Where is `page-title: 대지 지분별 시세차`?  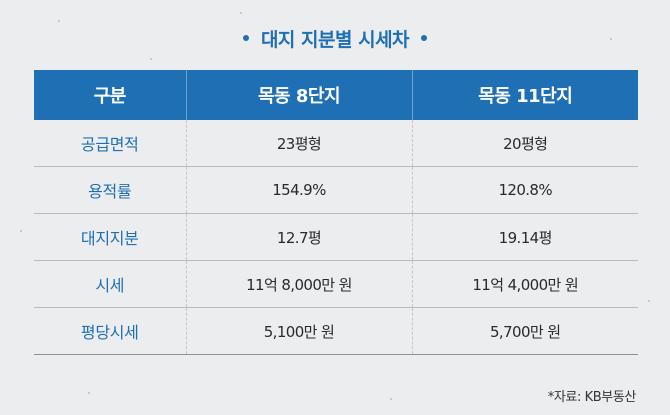
page-title: 대지 지분별 시세차 is located at coordinates (335, 39).